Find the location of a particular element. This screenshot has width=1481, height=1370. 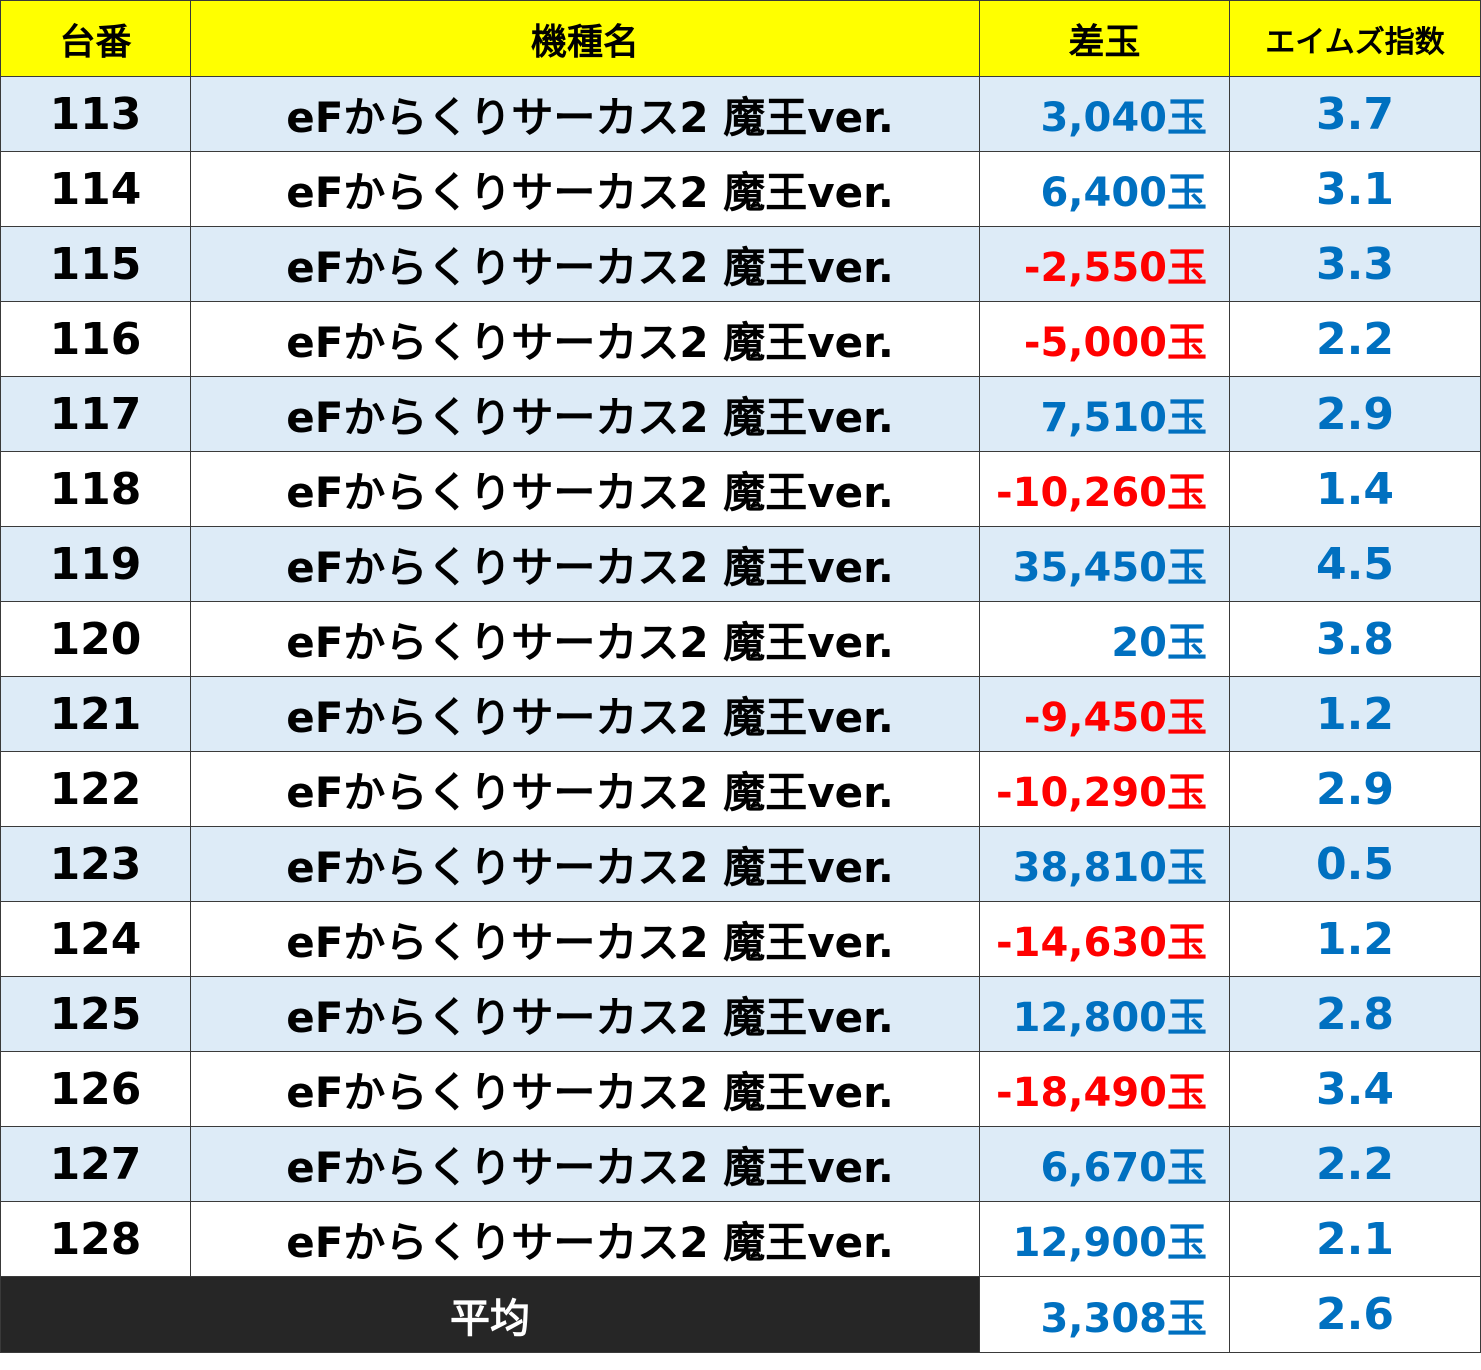

machine-number-cell: 121 is located at coordinates (95, 714).